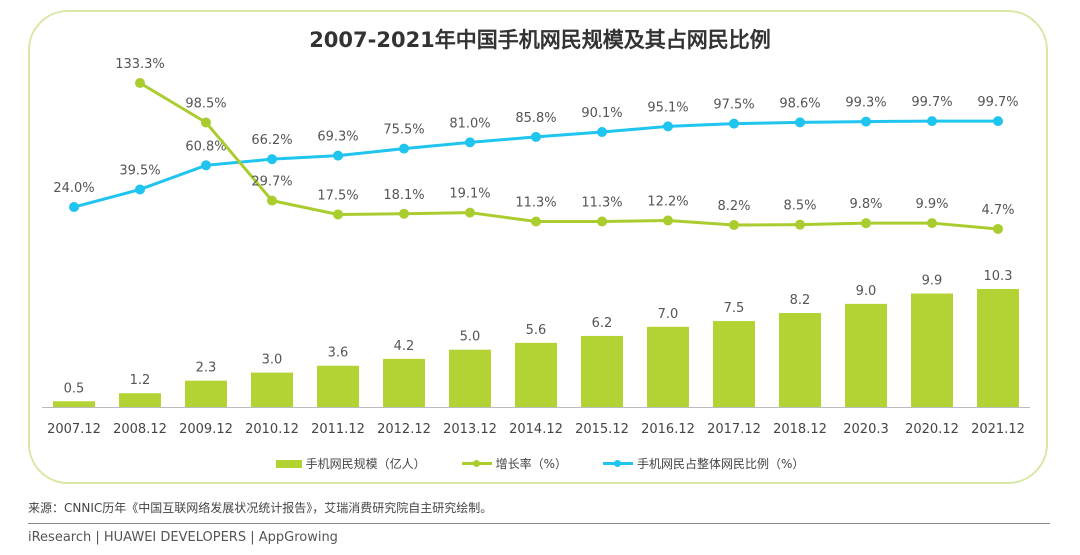  I want to click on share-data-label: 69.3%, so click(337, 137).